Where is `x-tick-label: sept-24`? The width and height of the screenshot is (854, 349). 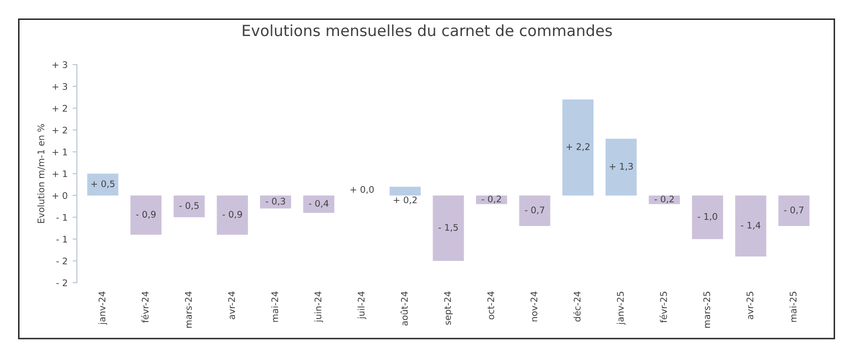
x-tick-label: sept-24 is located at coordinates (448, 308).